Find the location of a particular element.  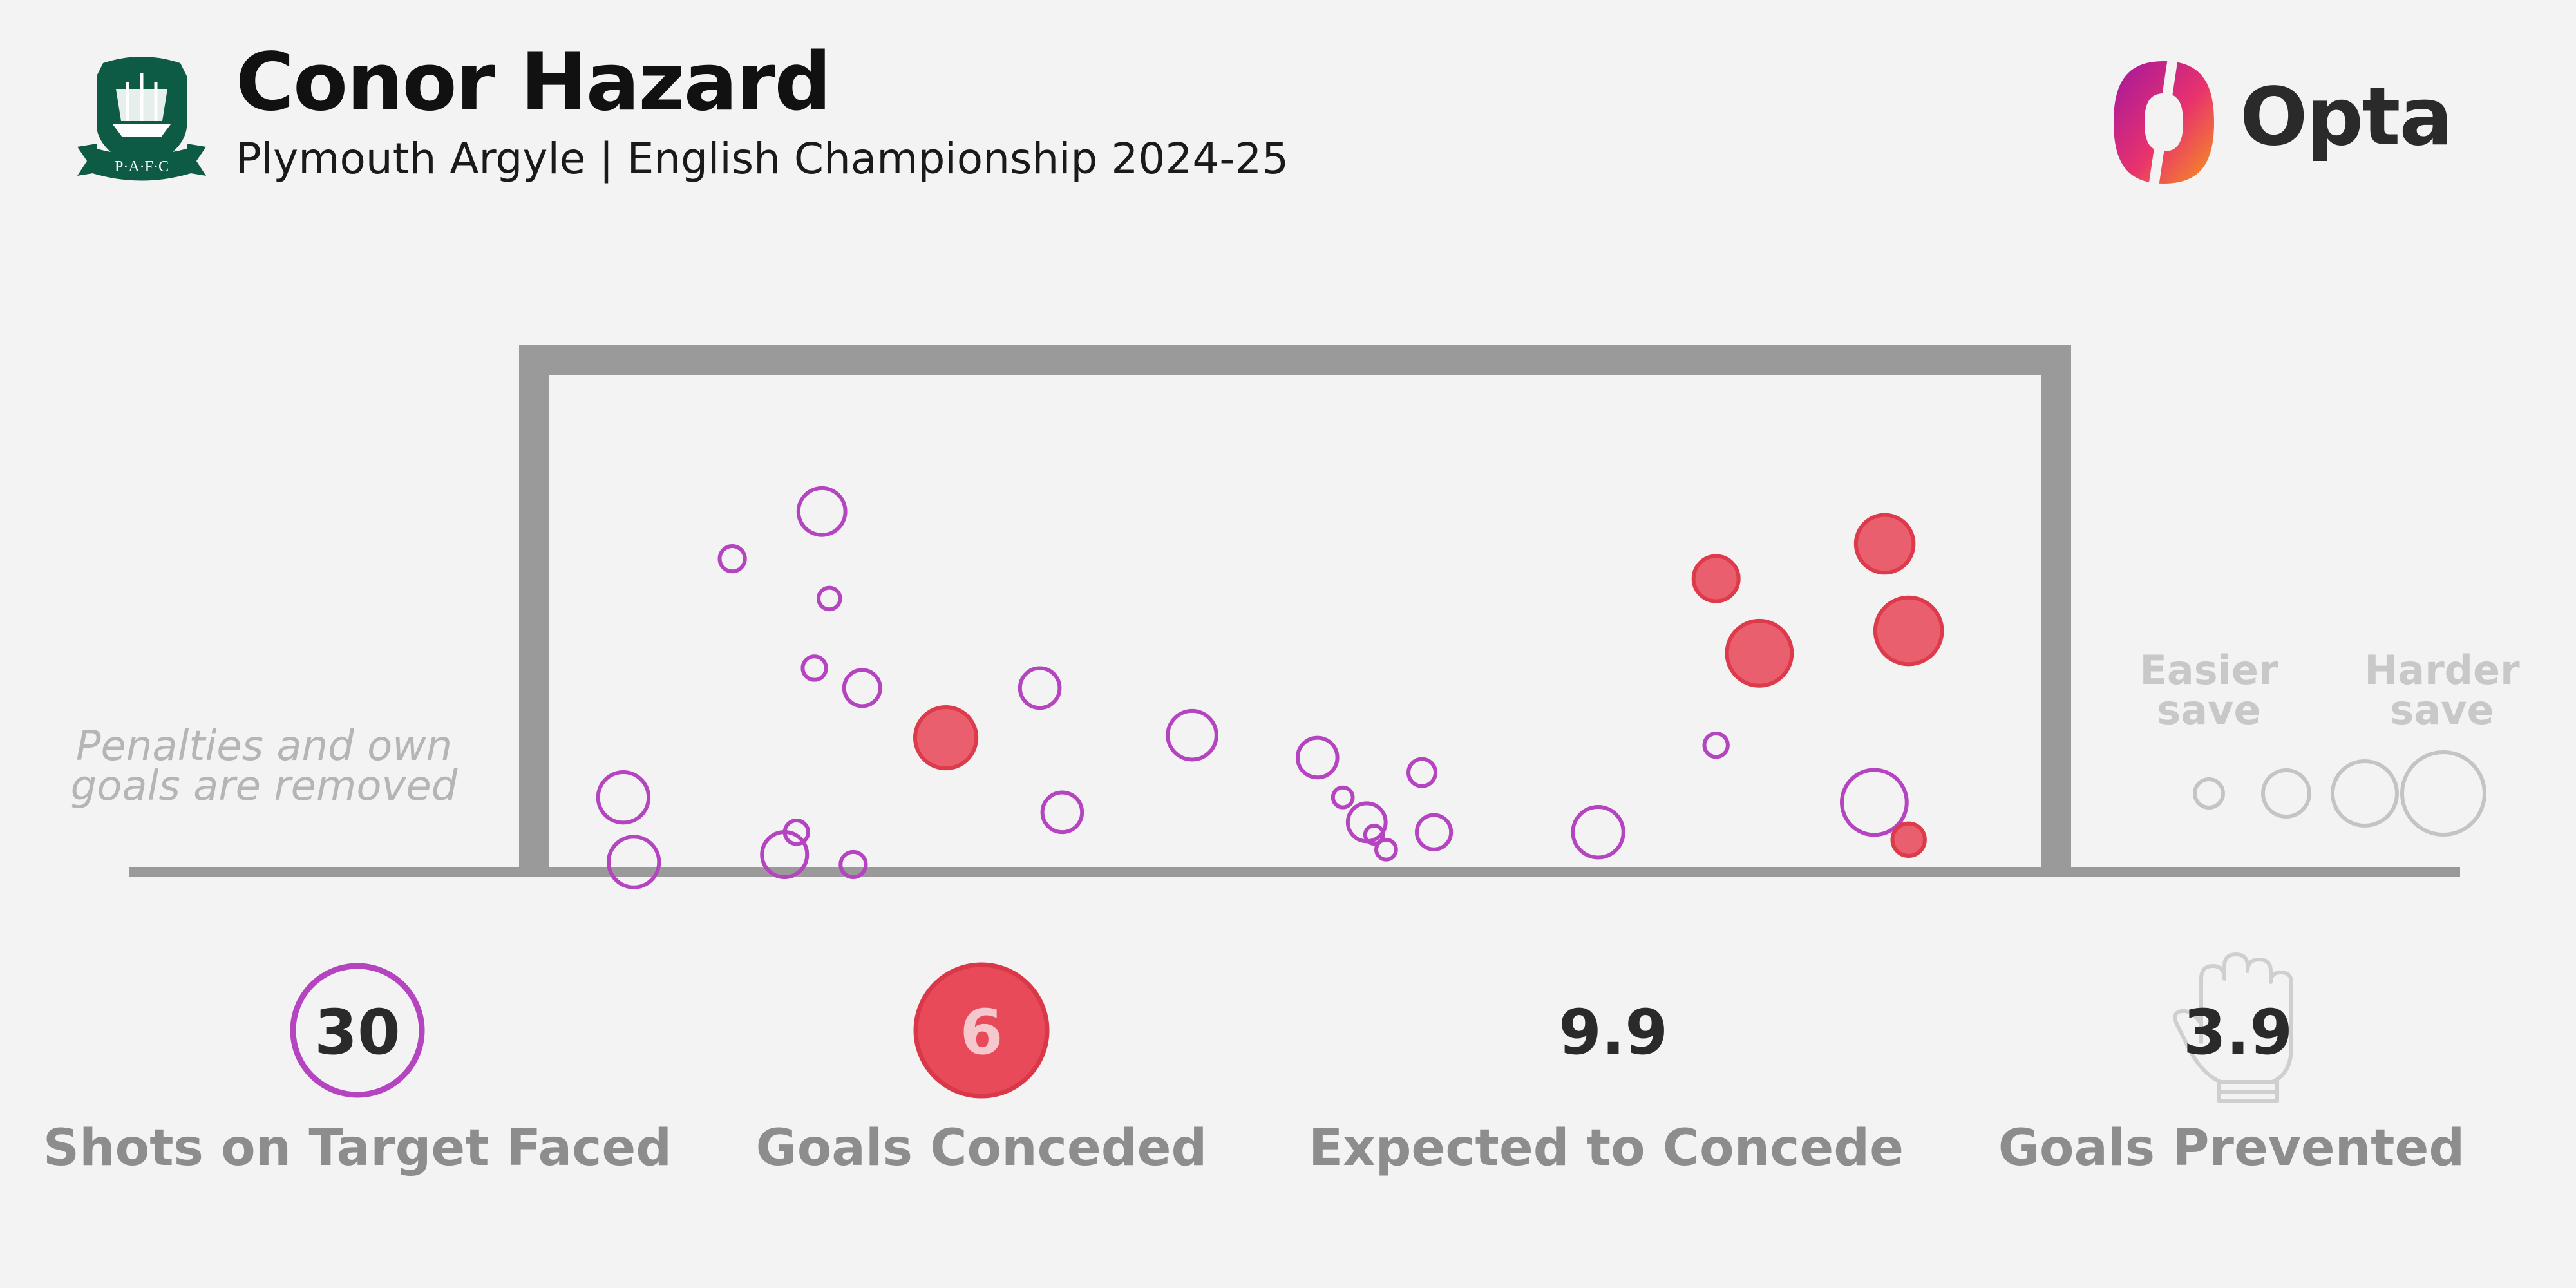

opta-brand-text: Opta is located at coordinates (2346, 117).